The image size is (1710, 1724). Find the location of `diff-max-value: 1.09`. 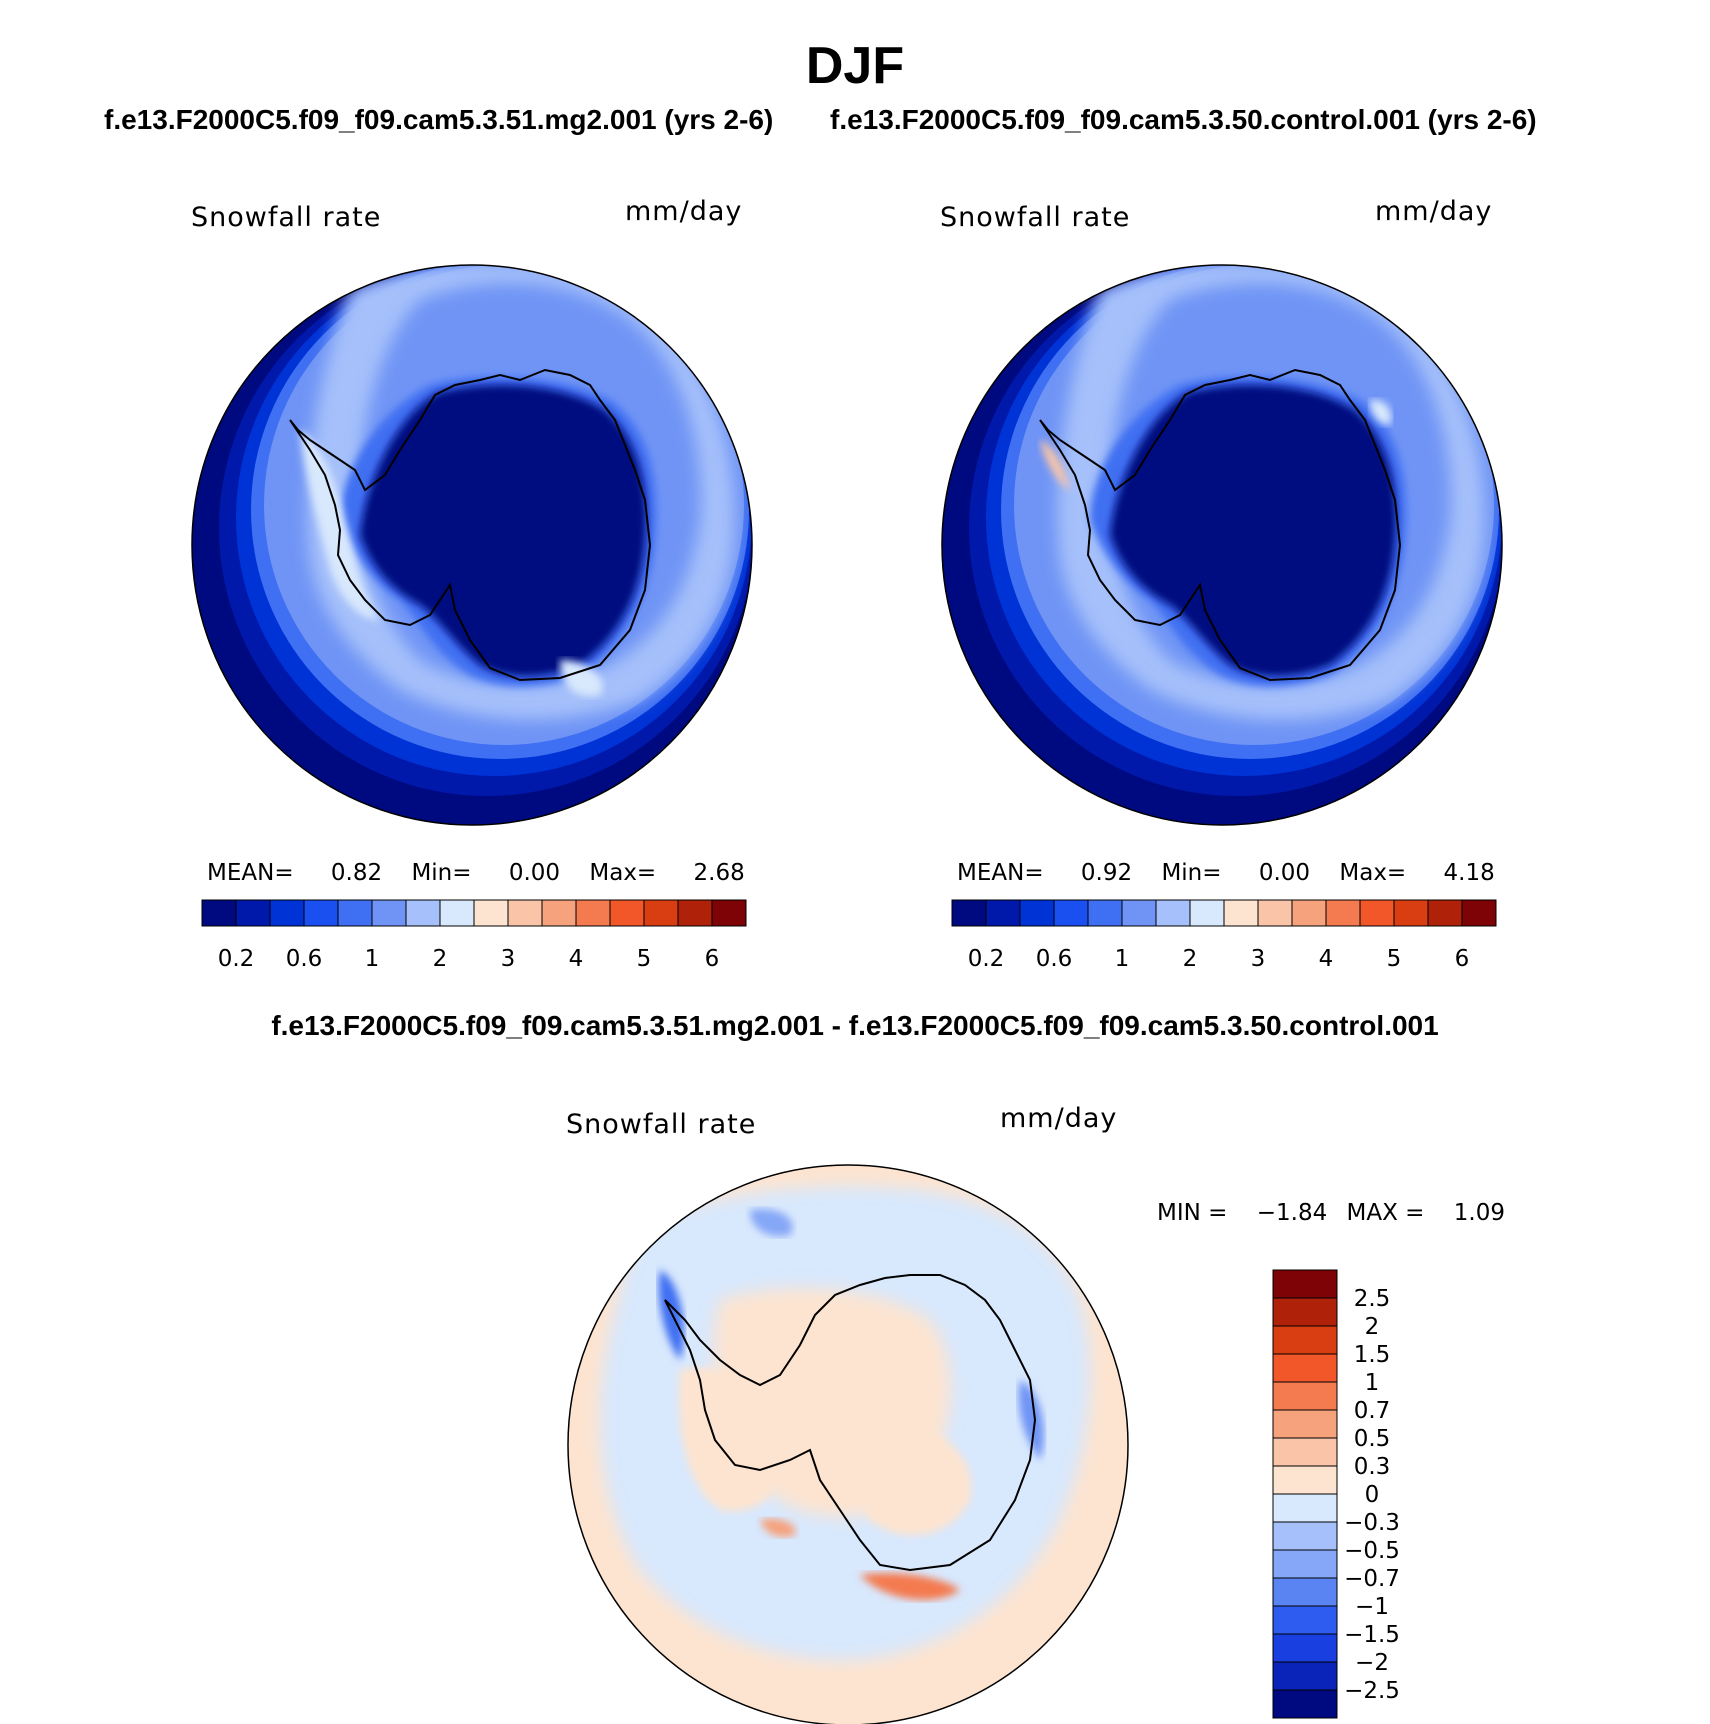

diff-max-value: 1.09 is located at coordinates (1479, 1213).